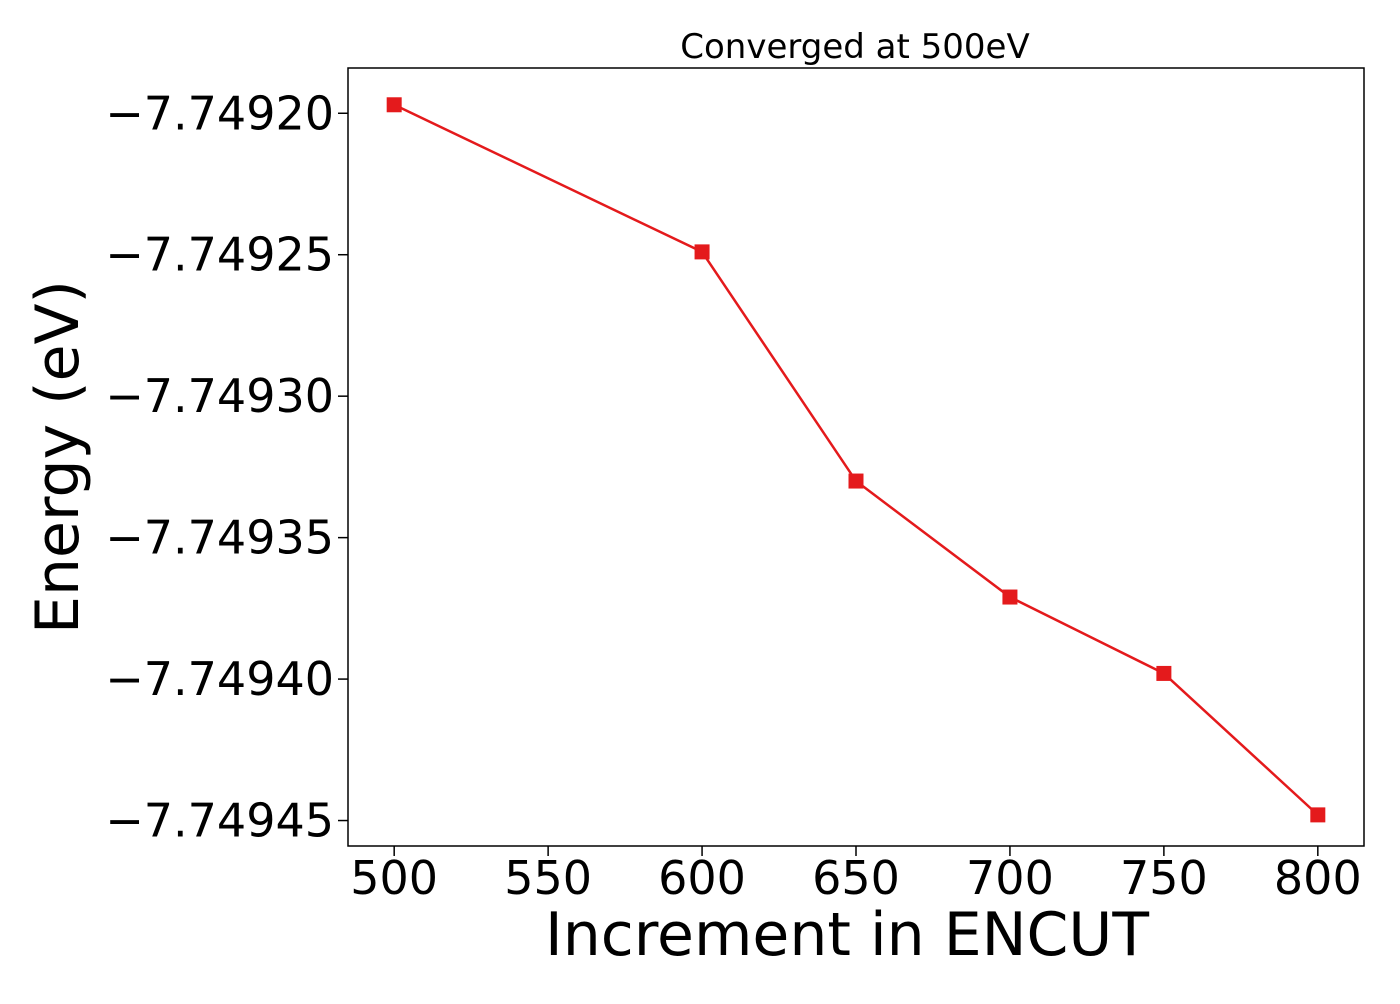  What do you see at coordinates (219, 679) in the screenshot?
I see `y-tick-label: −7.74940` at bounding box center [219, 679].